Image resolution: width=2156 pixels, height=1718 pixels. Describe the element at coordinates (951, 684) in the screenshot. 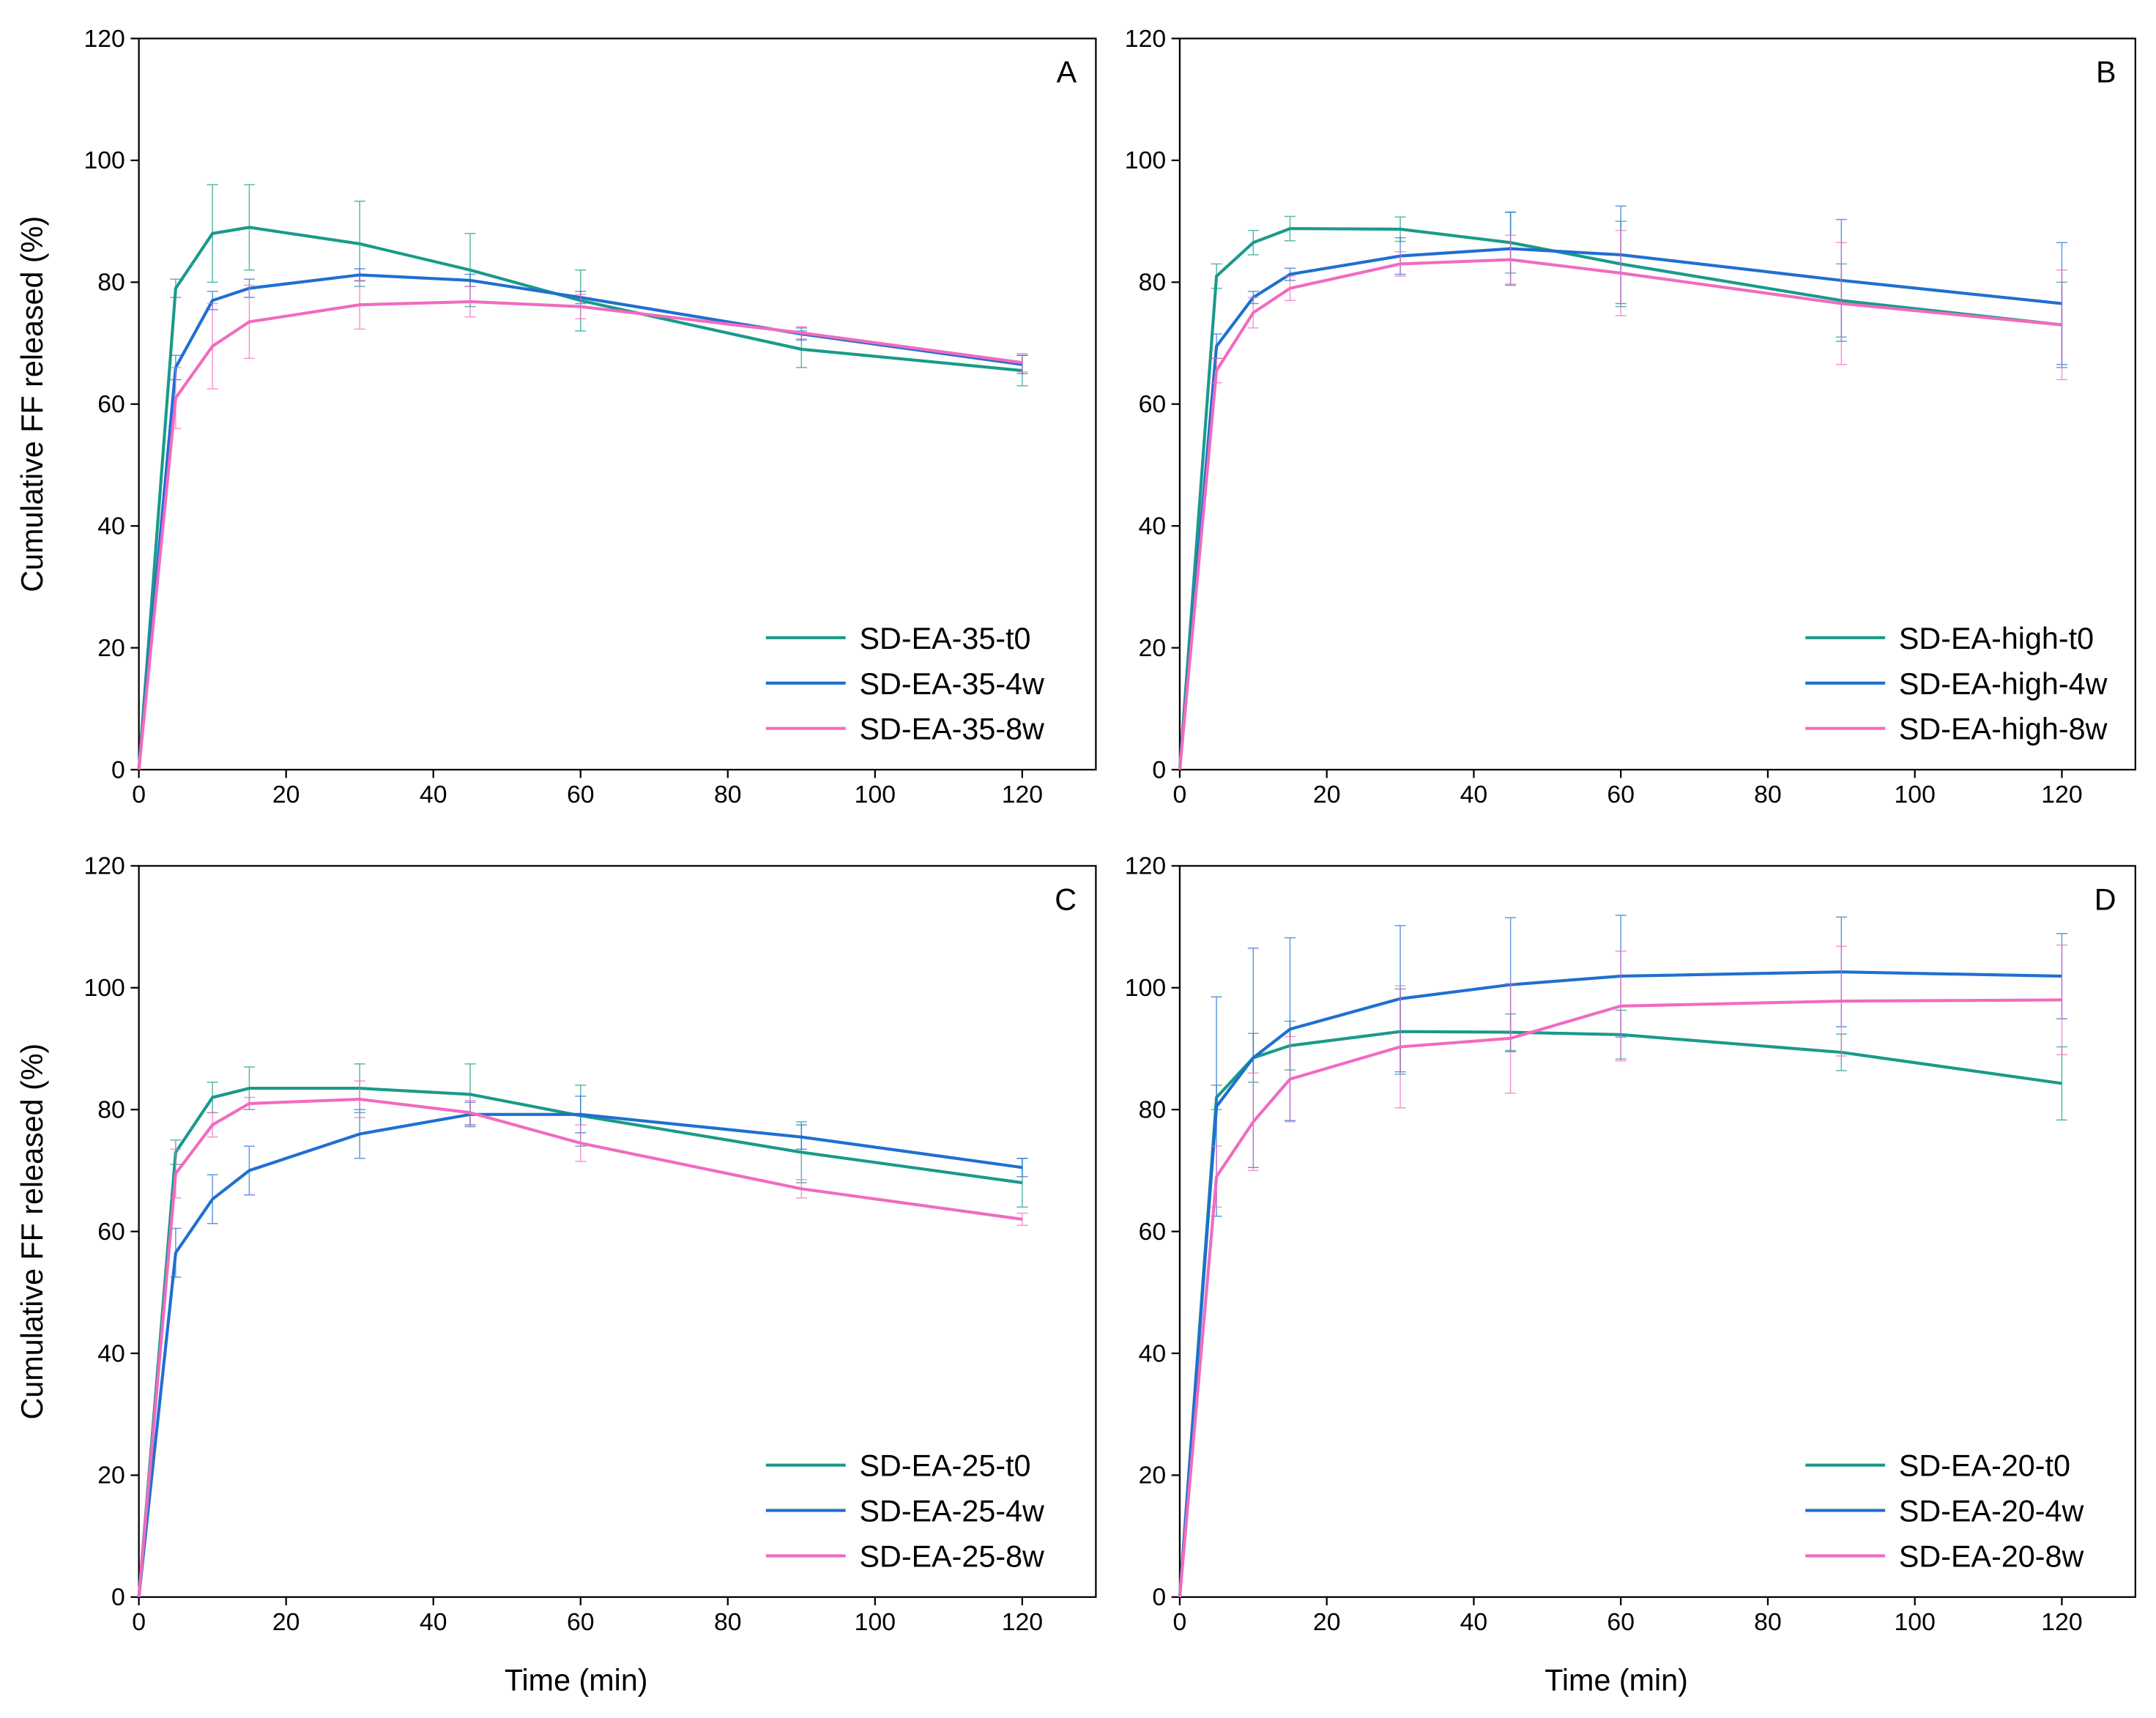

I see `legend-label: SD-EA-35-4w` at that location.